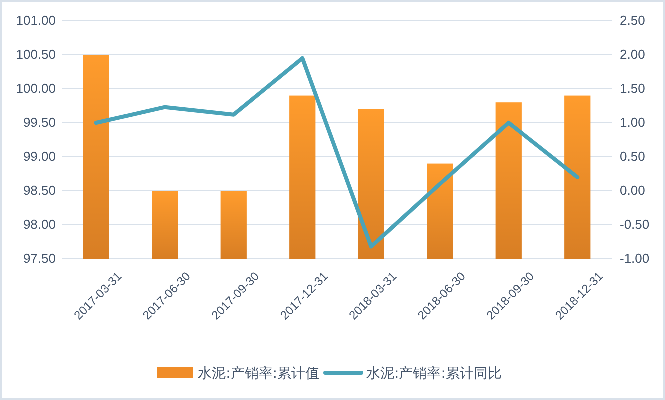  What do you see at coordinates (633, 190) in the screenshot?
I see `y2-tick-label: 0.00` at bounding box center [633, 190].